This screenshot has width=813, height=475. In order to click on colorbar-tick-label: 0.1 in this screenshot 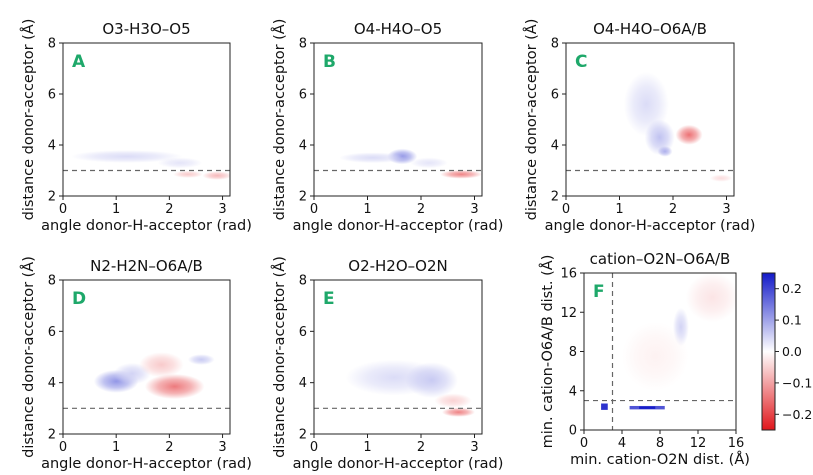, I will do `click(792, 320)`.